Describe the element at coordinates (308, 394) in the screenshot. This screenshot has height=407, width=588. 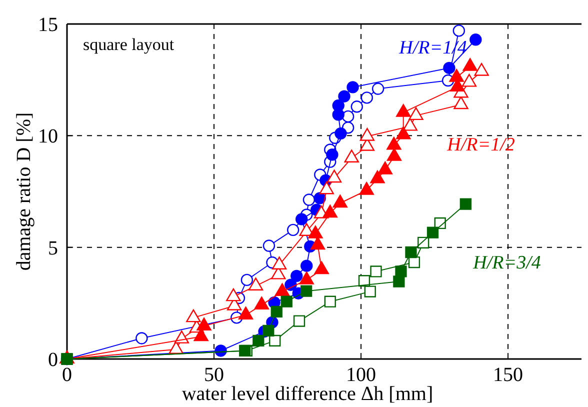
I see `x-axis-title: water level difference Δh [mm]` at that location.